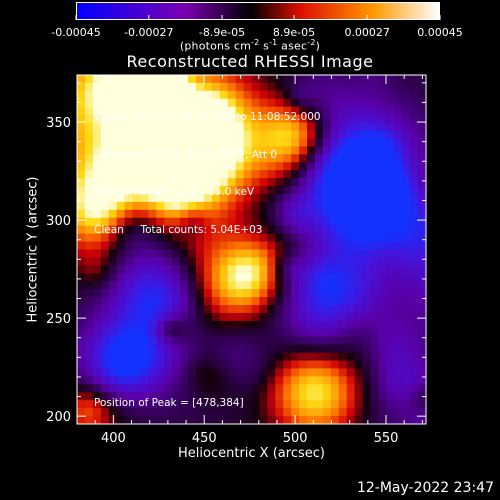 Image resolution: width=500 pixels, height=500 pixels. Describe the element at coordinates (58, 319) in the screenshot. I see `y-tick-label: 250` at that location.